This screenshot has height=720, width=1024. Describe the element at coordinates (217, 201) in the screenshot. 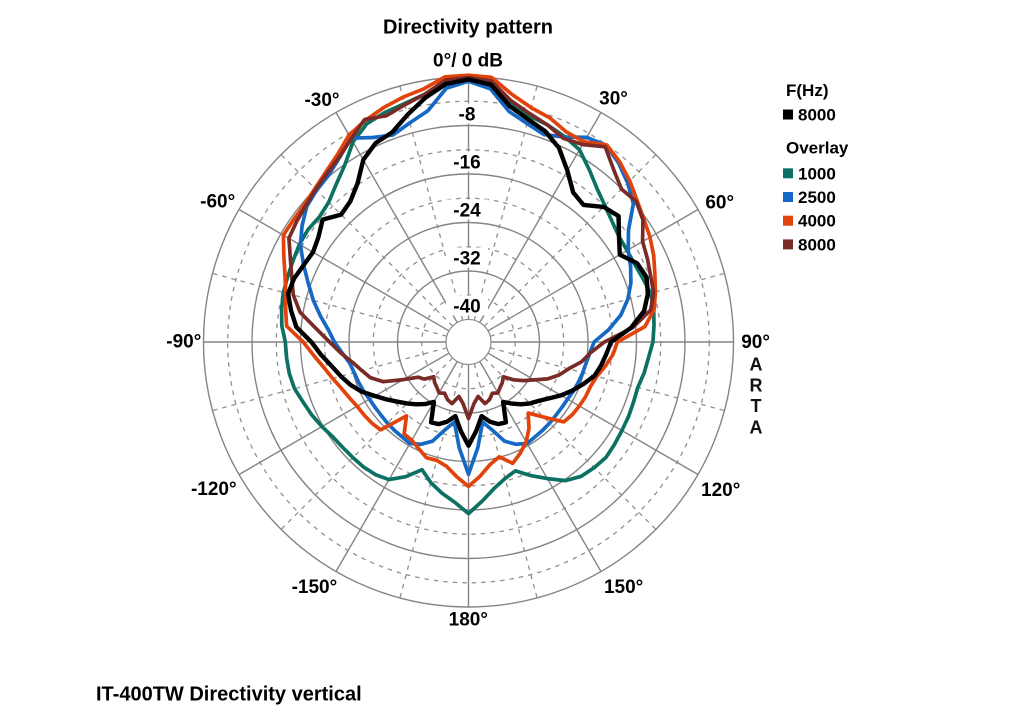

I see `svg-text: -60°` at that location.